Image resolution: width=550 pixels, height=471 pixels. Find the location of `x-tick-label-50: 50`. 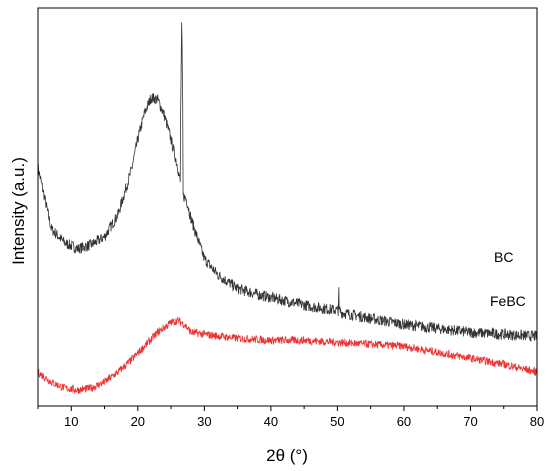

x-tick-label-50: 50 is located at coordinates (337, 421).